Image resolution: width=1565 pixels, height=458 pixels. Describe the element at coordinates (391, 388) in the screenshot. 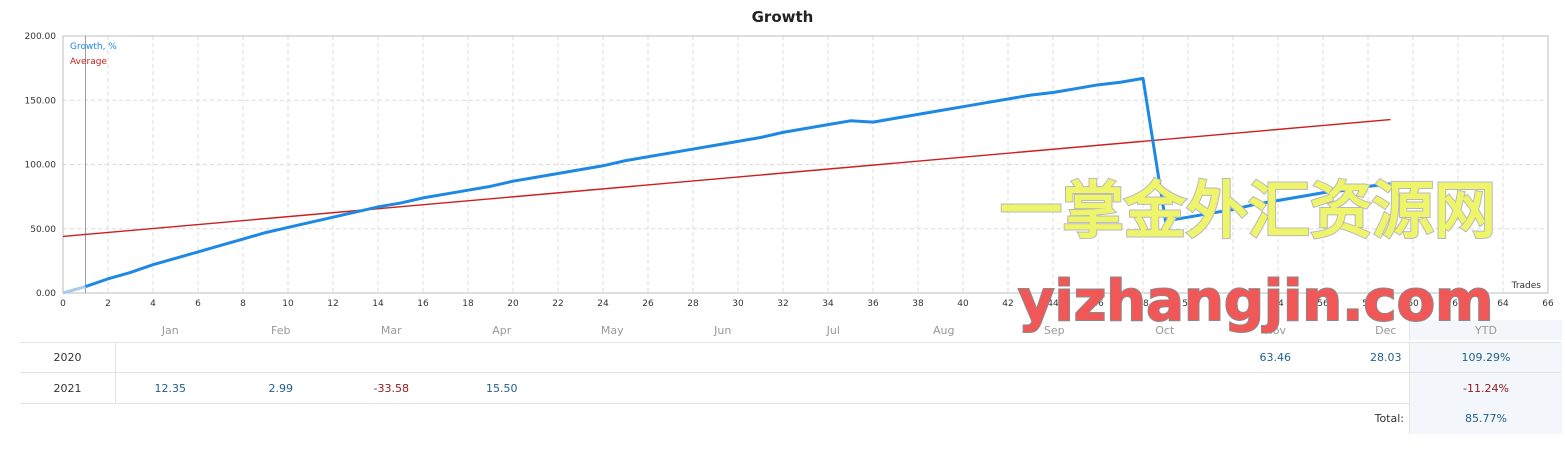

I see `month-value-cell: -33.58` at that location.